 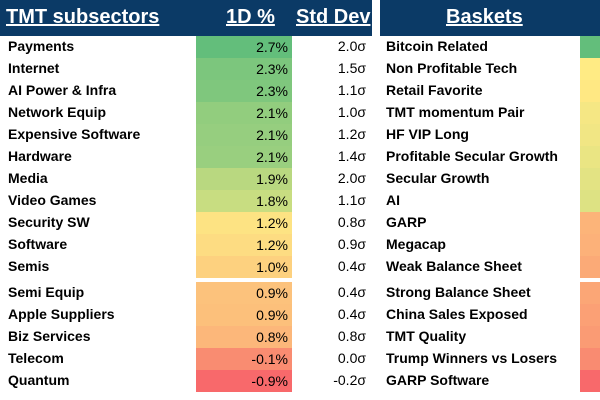 I want to click on table-row: GARP, so click(x=490, y=223).